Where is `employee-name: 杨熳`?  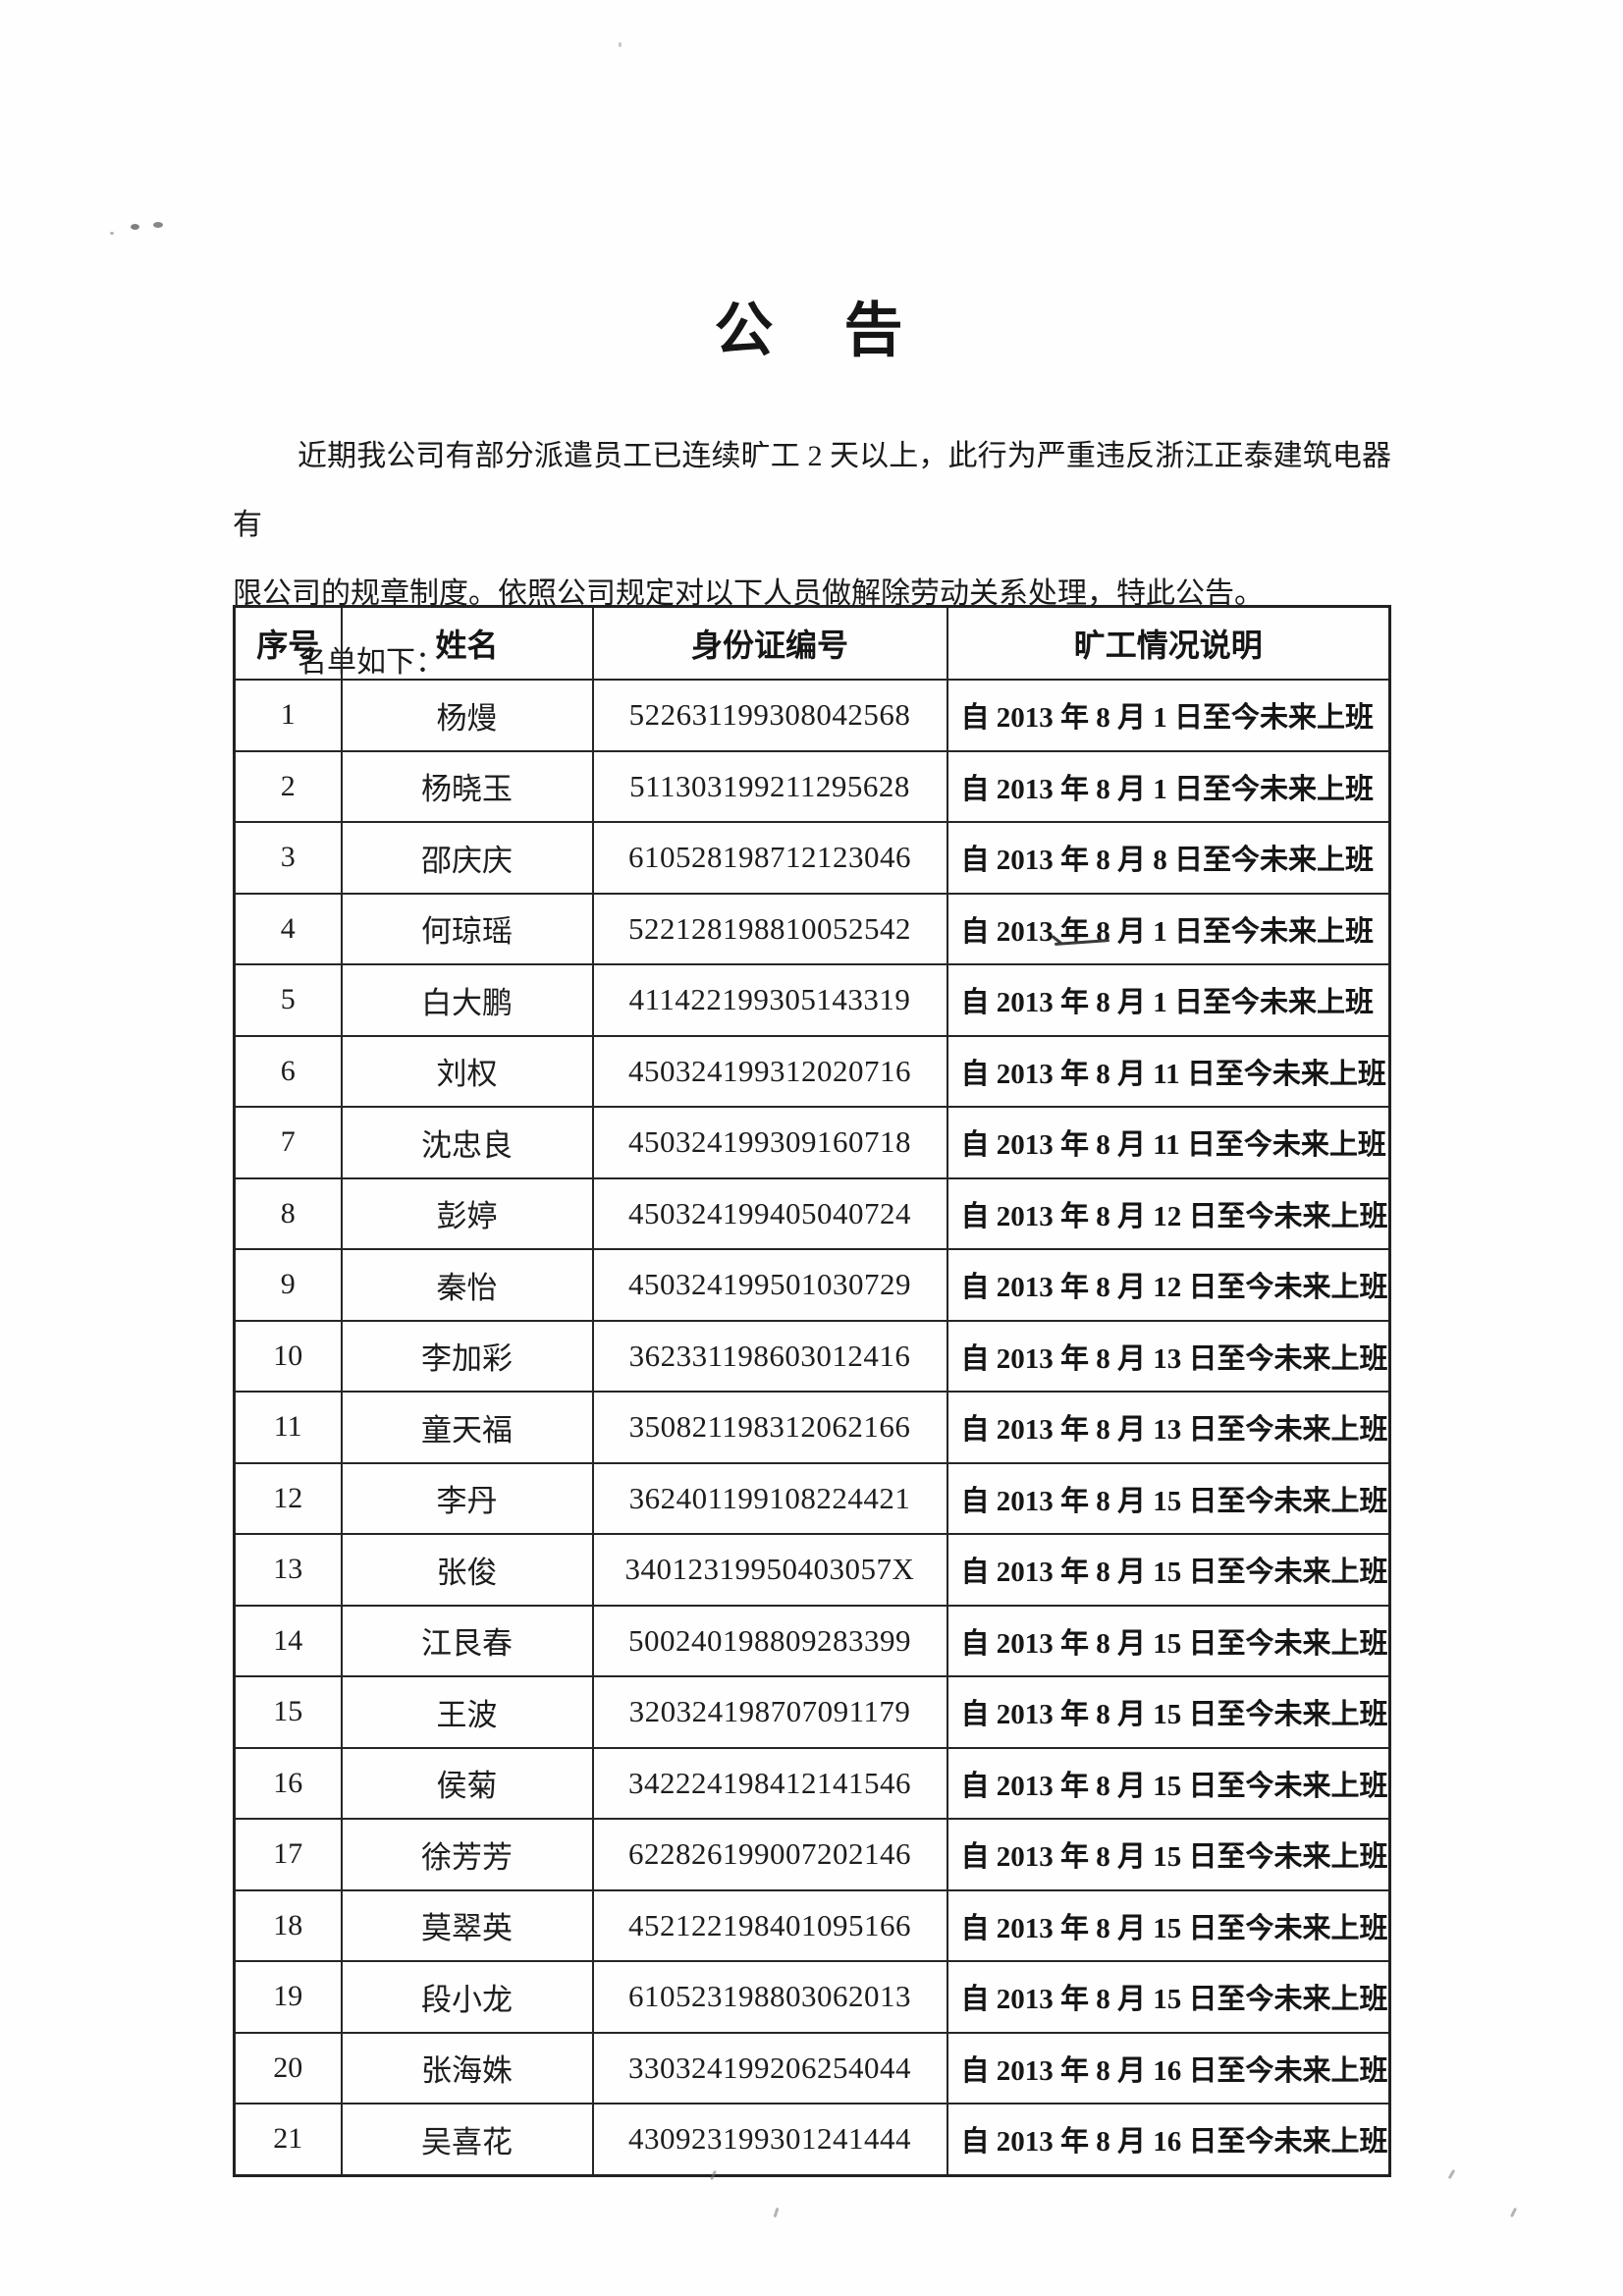 employee-name: 杨熳 is located at coordinates (467, 715).